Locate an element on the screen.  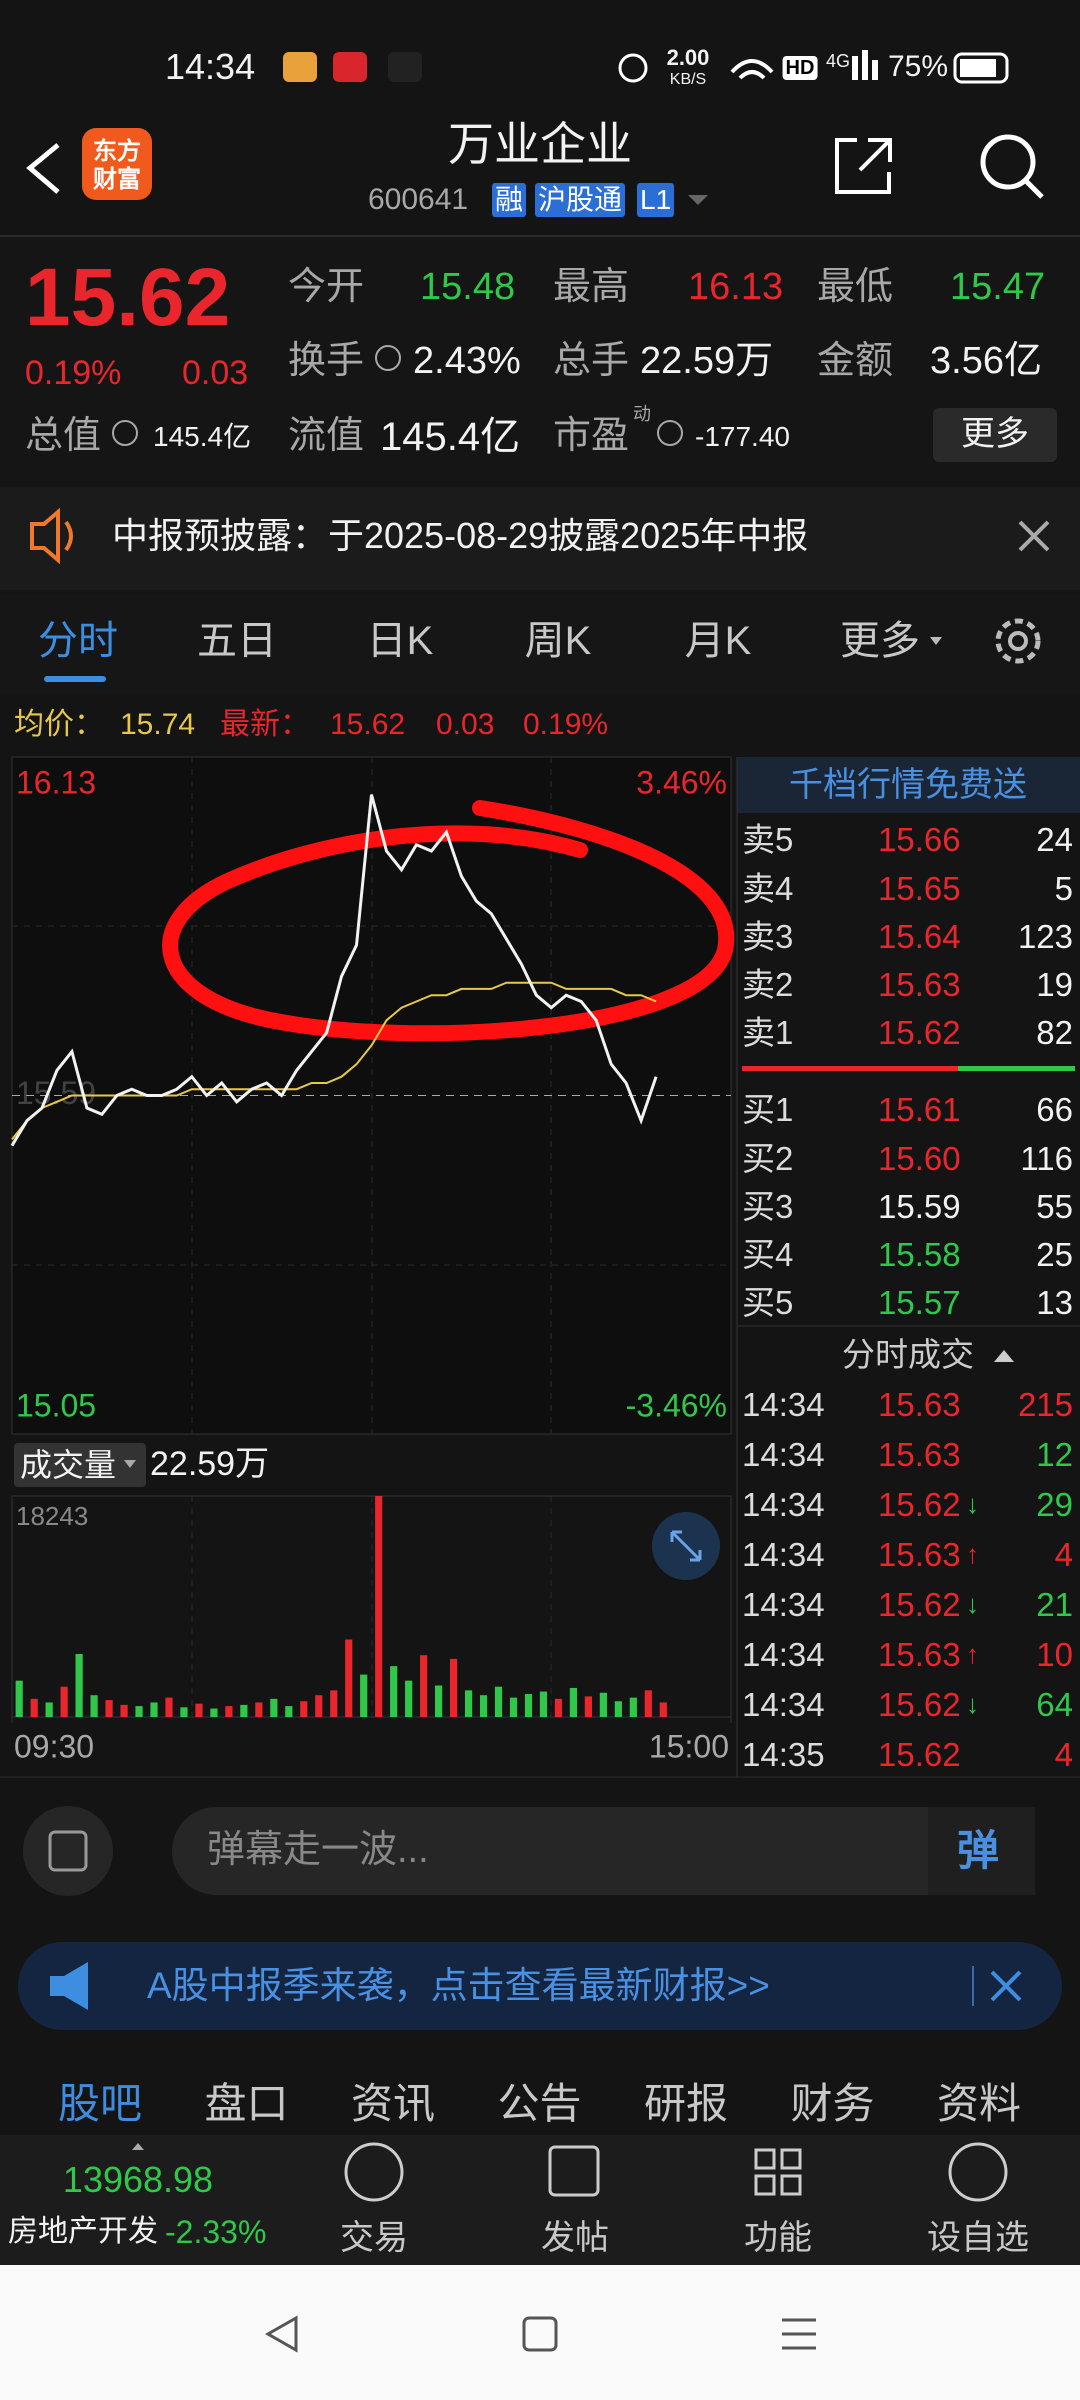
change: 0.03 is located at coordinates (215, 372).